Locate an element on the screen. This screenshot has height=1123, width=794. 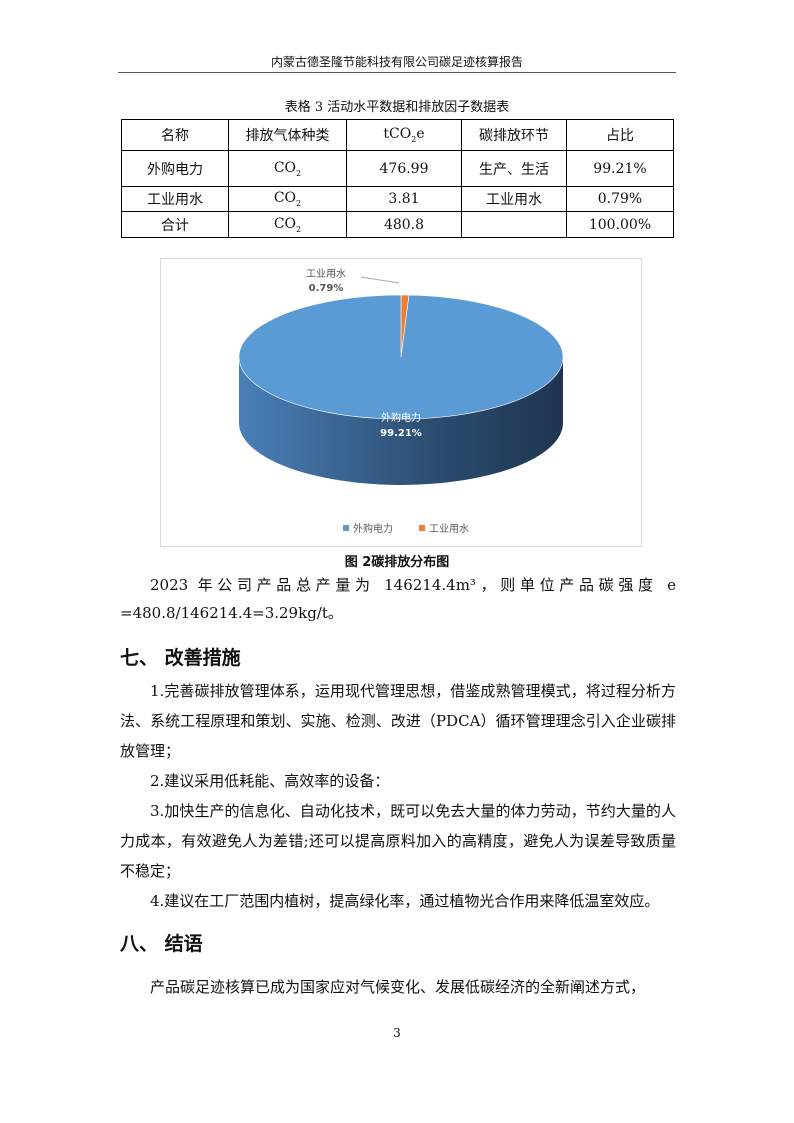
cell is located at coordinates (514, 224).